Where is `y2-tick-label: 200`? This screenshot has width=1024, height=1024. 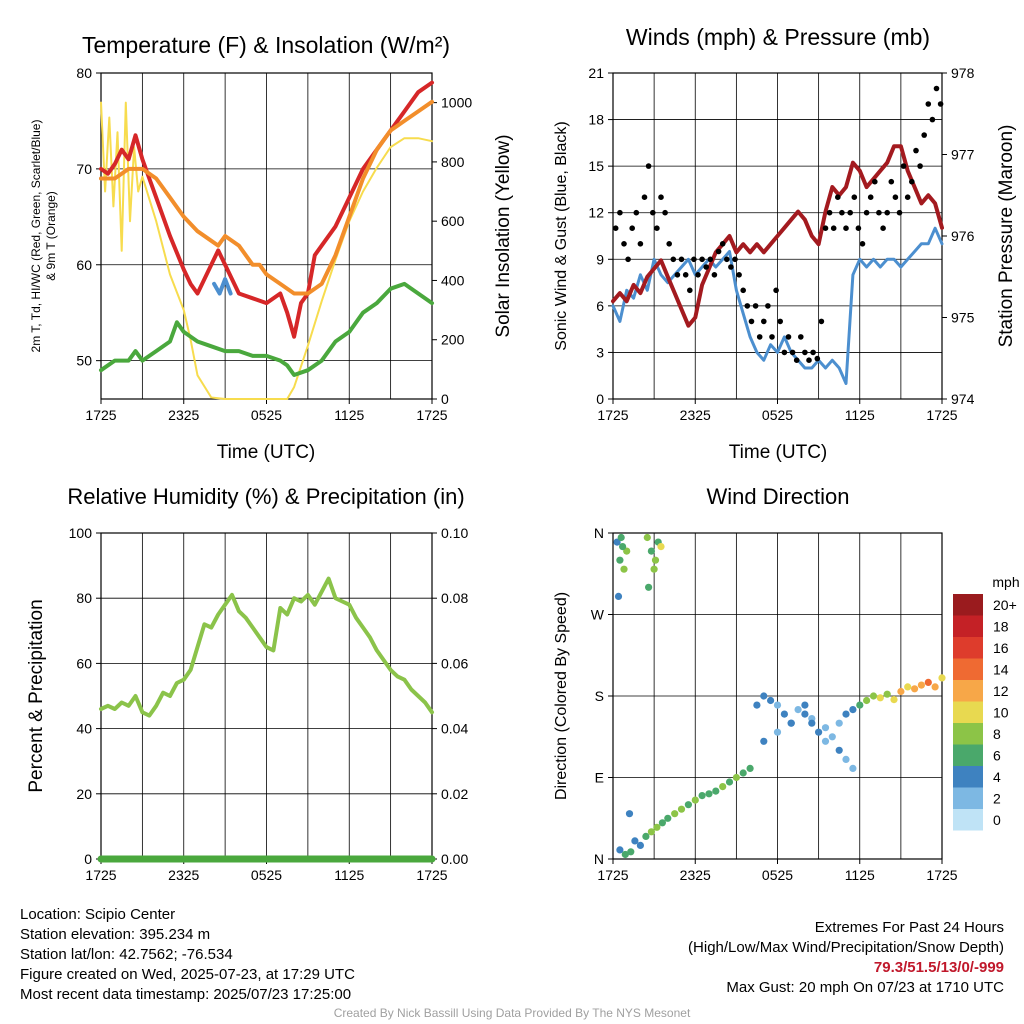
y2-tick-label: 200 is located at coordinates (453, 340).